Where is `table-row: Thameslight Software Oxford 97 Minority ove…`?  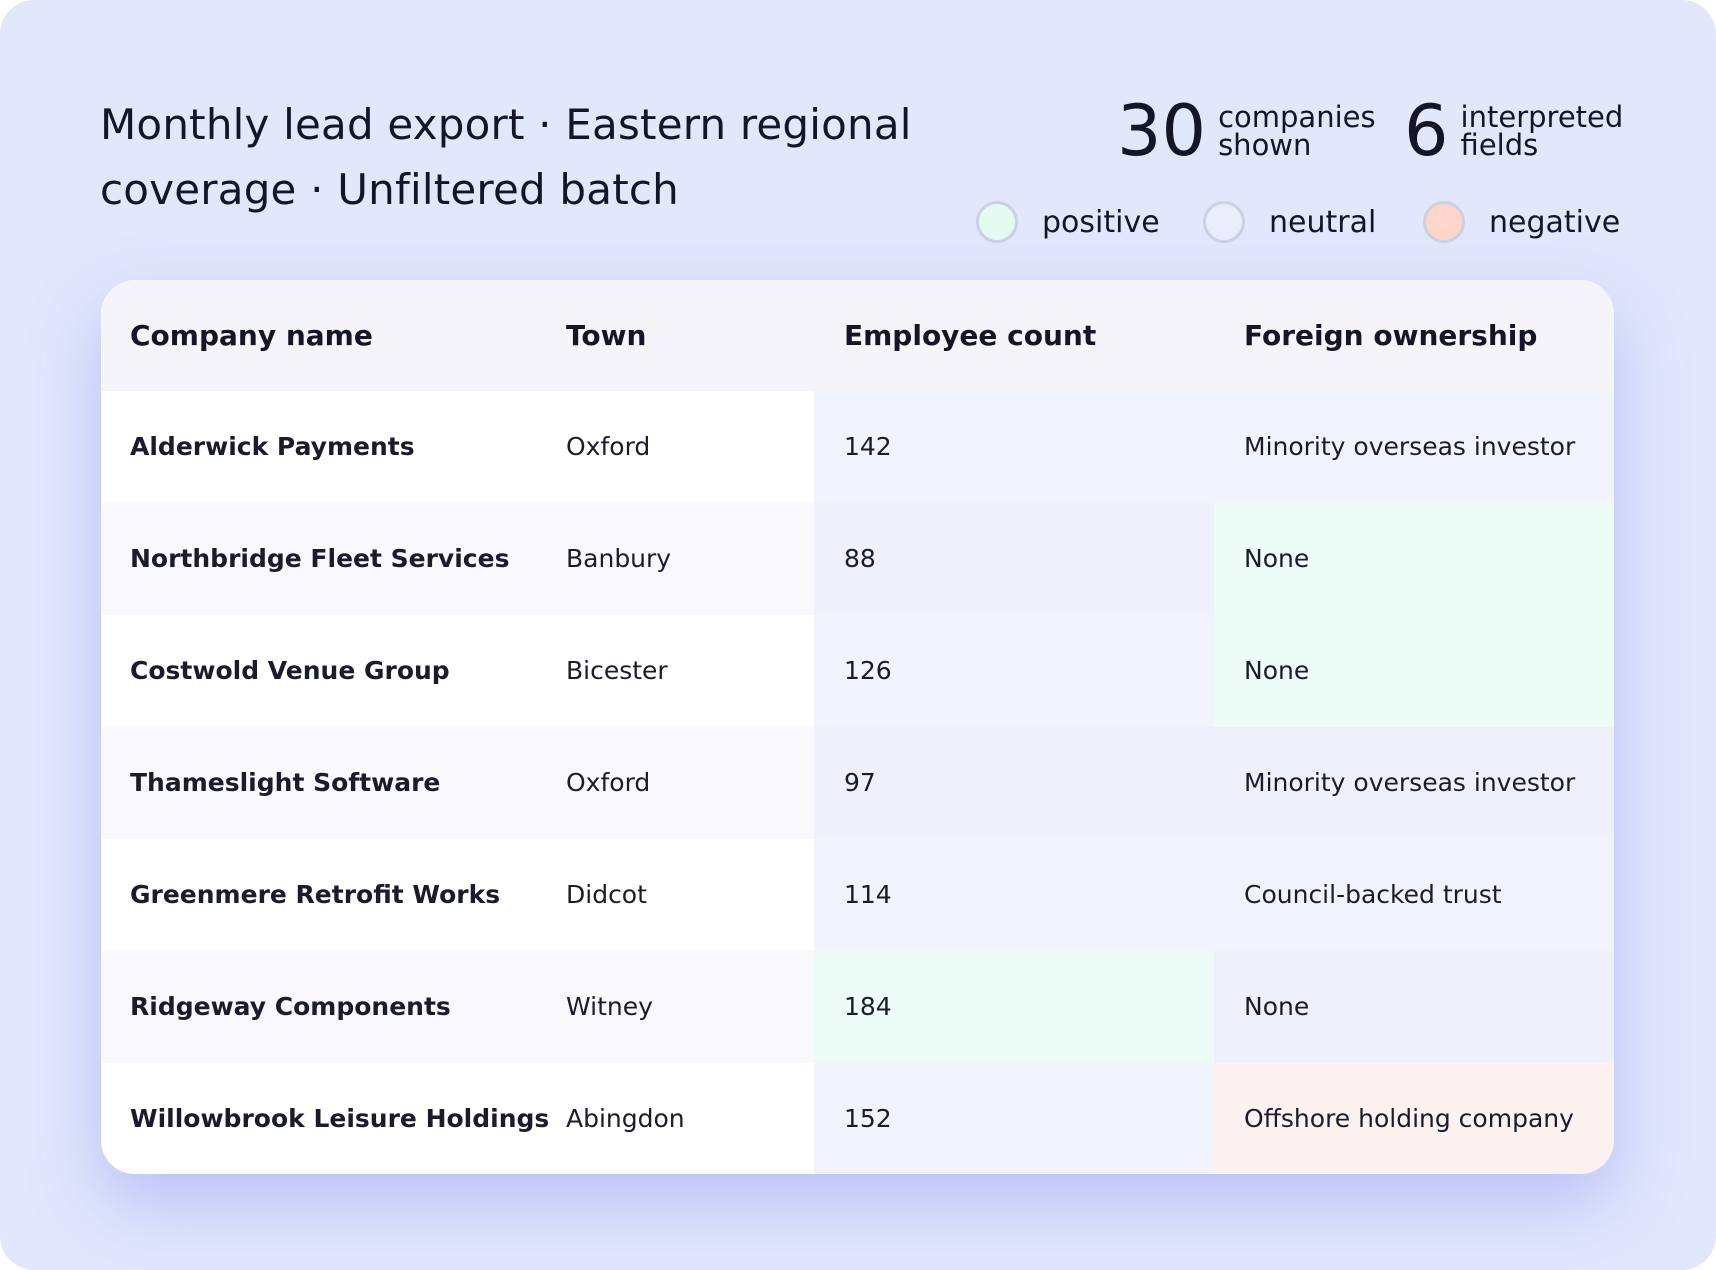 table-row: Thameslight Software Oxford 97 Minority ove… is located at coordinates (857, 783).